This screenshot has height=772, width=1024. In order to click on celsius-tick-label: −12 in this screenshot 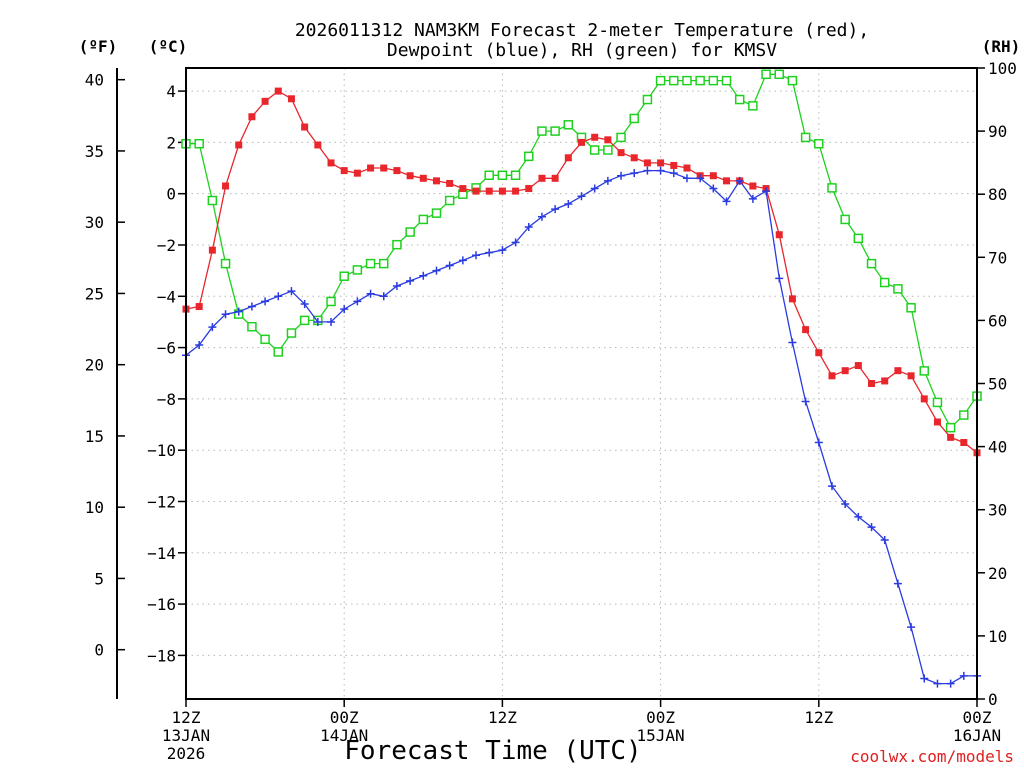, I will do `click(161, 501)`.